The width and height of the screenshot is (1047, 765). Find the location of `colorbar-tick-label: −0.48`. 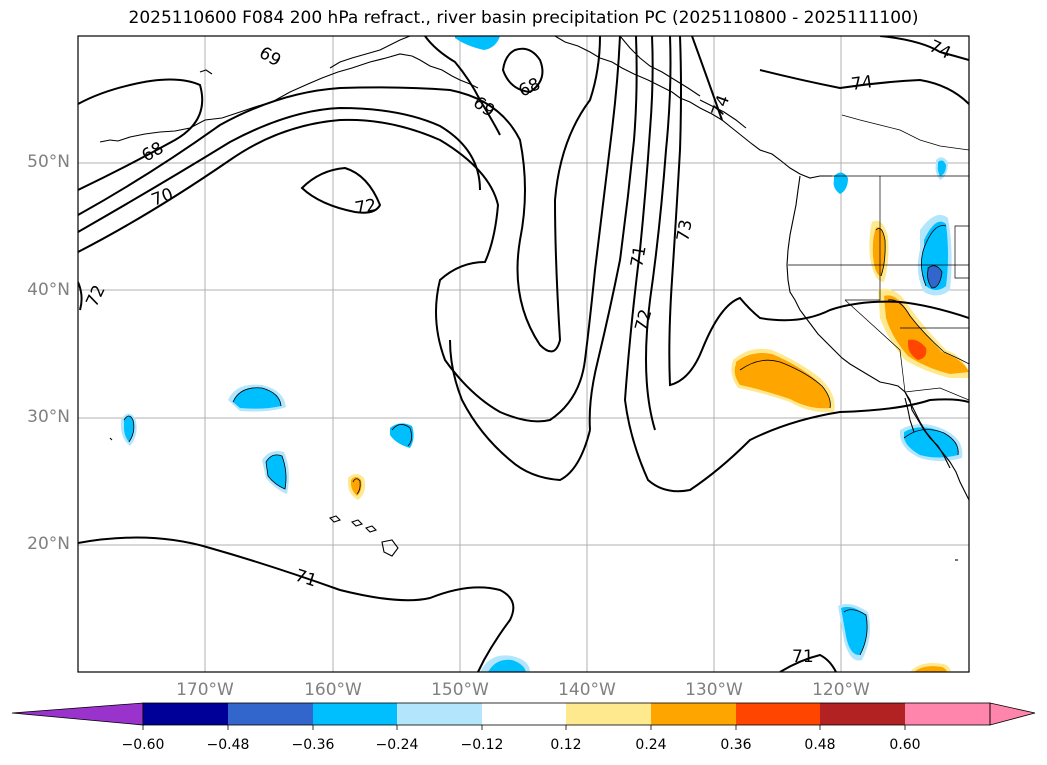

colorbar-tick-label: −0.48 is located at coordinates (228, 745).